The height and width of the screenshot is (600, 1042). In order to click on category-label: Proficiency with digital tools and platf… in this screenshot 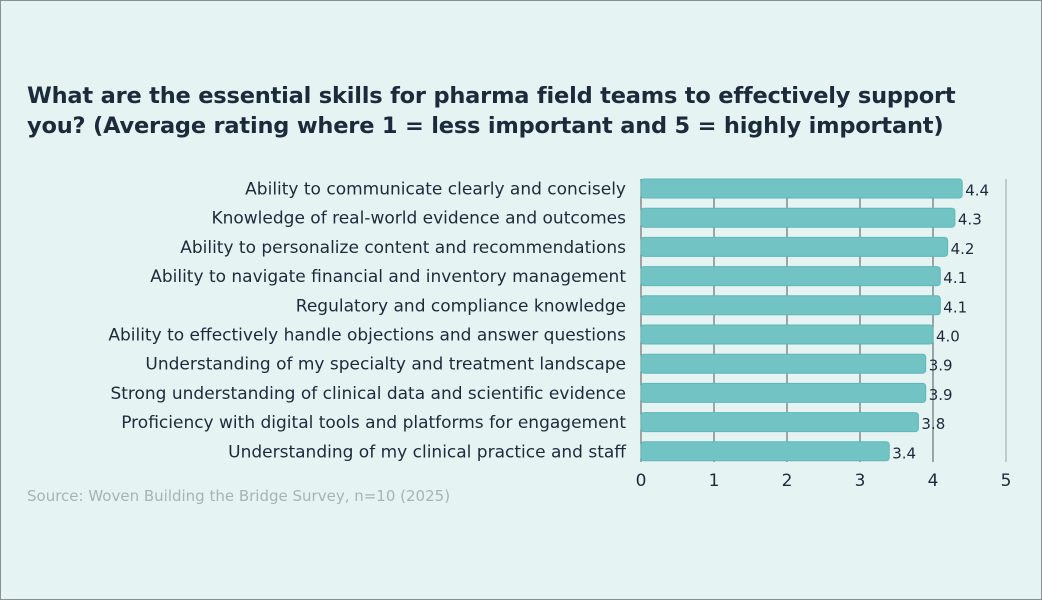, I will do `click(373, 423)`.